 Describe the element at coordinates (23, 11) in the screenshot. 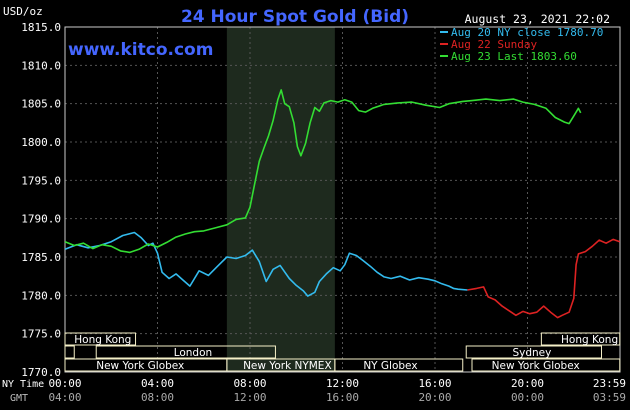

I see `unit-label: USD/oz` at that location.